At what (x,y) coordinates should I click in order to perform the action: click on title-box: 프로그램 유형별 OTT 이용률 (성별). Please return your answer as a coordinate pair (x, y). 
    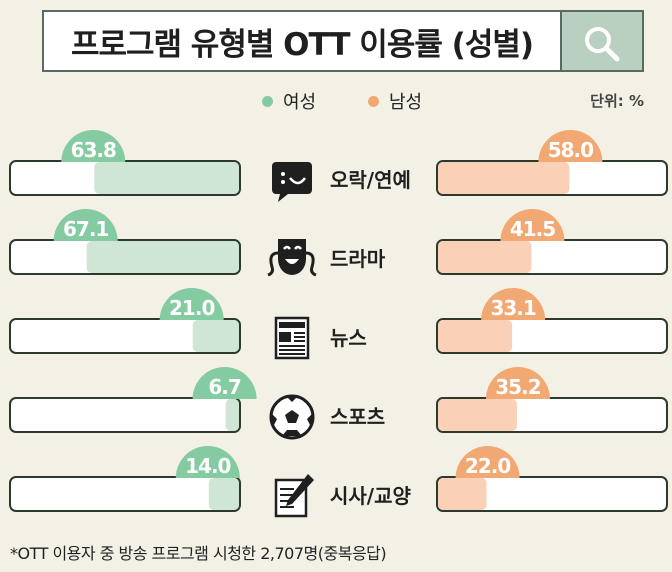
    Looking at the image, I should click on (302, 41).